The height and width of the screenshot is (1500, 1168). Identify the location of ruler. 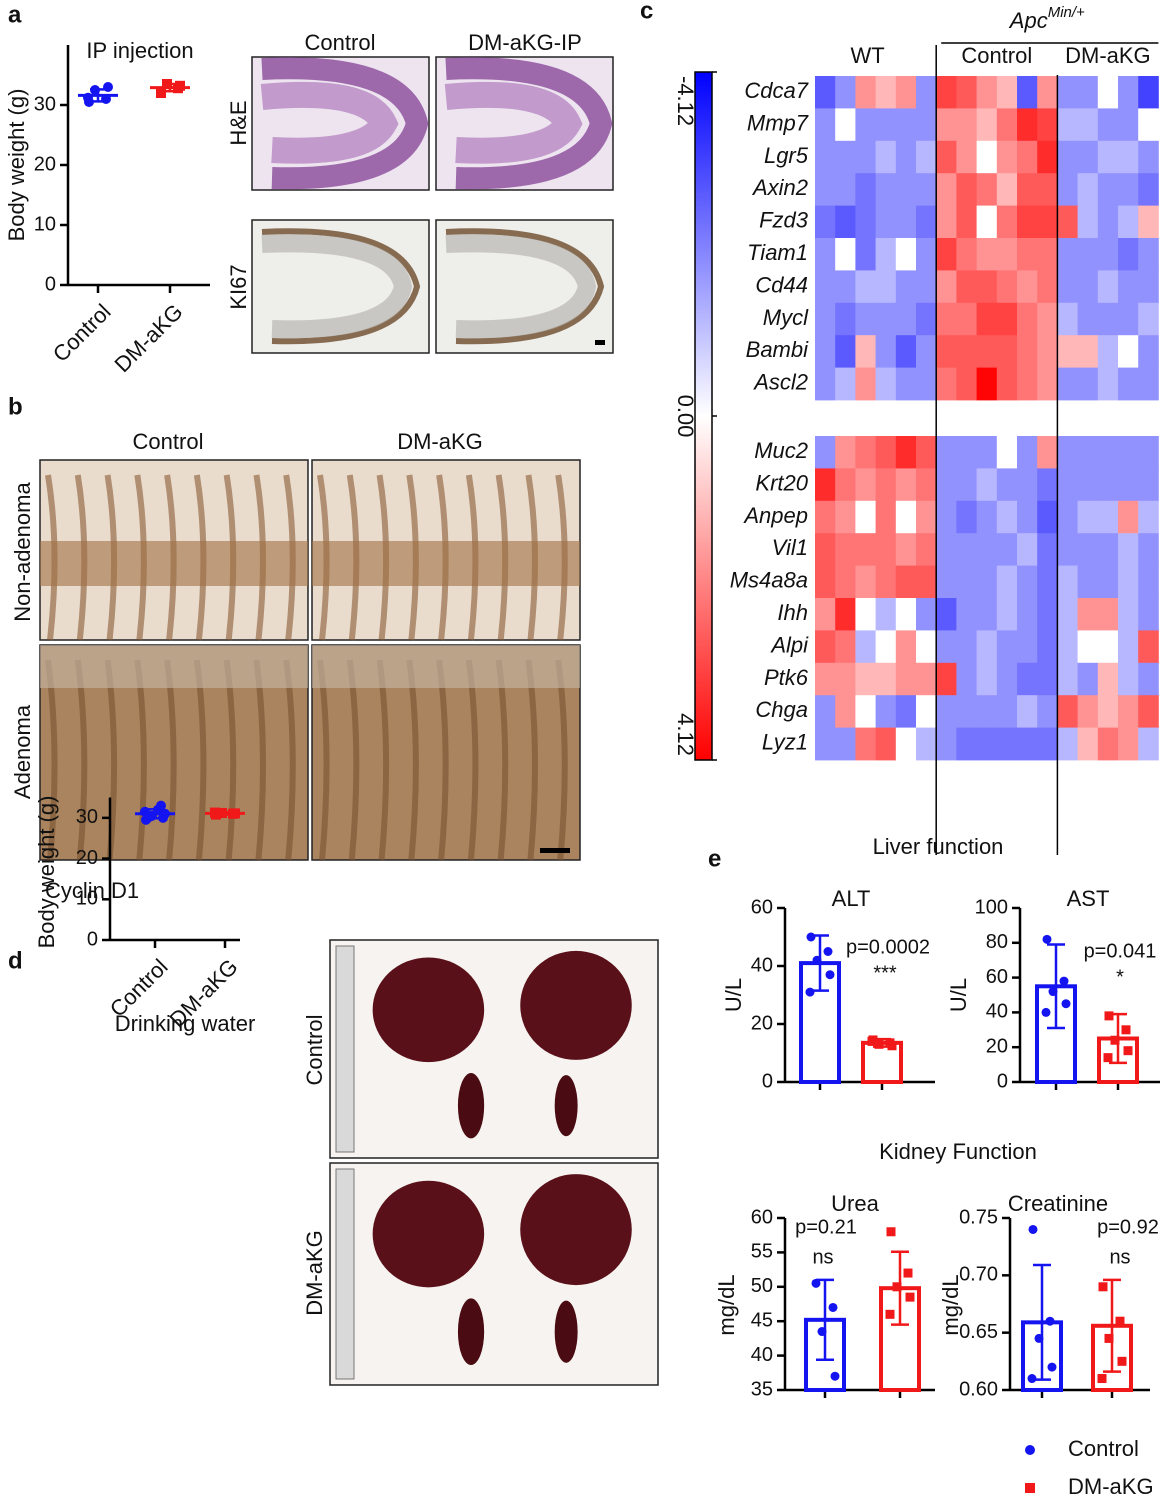
(345, 1274).